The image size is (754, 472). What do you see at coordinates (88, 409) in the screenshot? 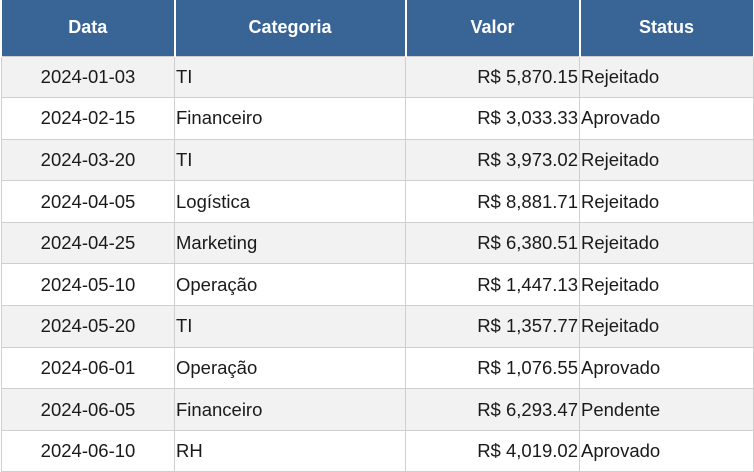
I see `cell-date: 2024-06-05` at bounding box center [88, 409].